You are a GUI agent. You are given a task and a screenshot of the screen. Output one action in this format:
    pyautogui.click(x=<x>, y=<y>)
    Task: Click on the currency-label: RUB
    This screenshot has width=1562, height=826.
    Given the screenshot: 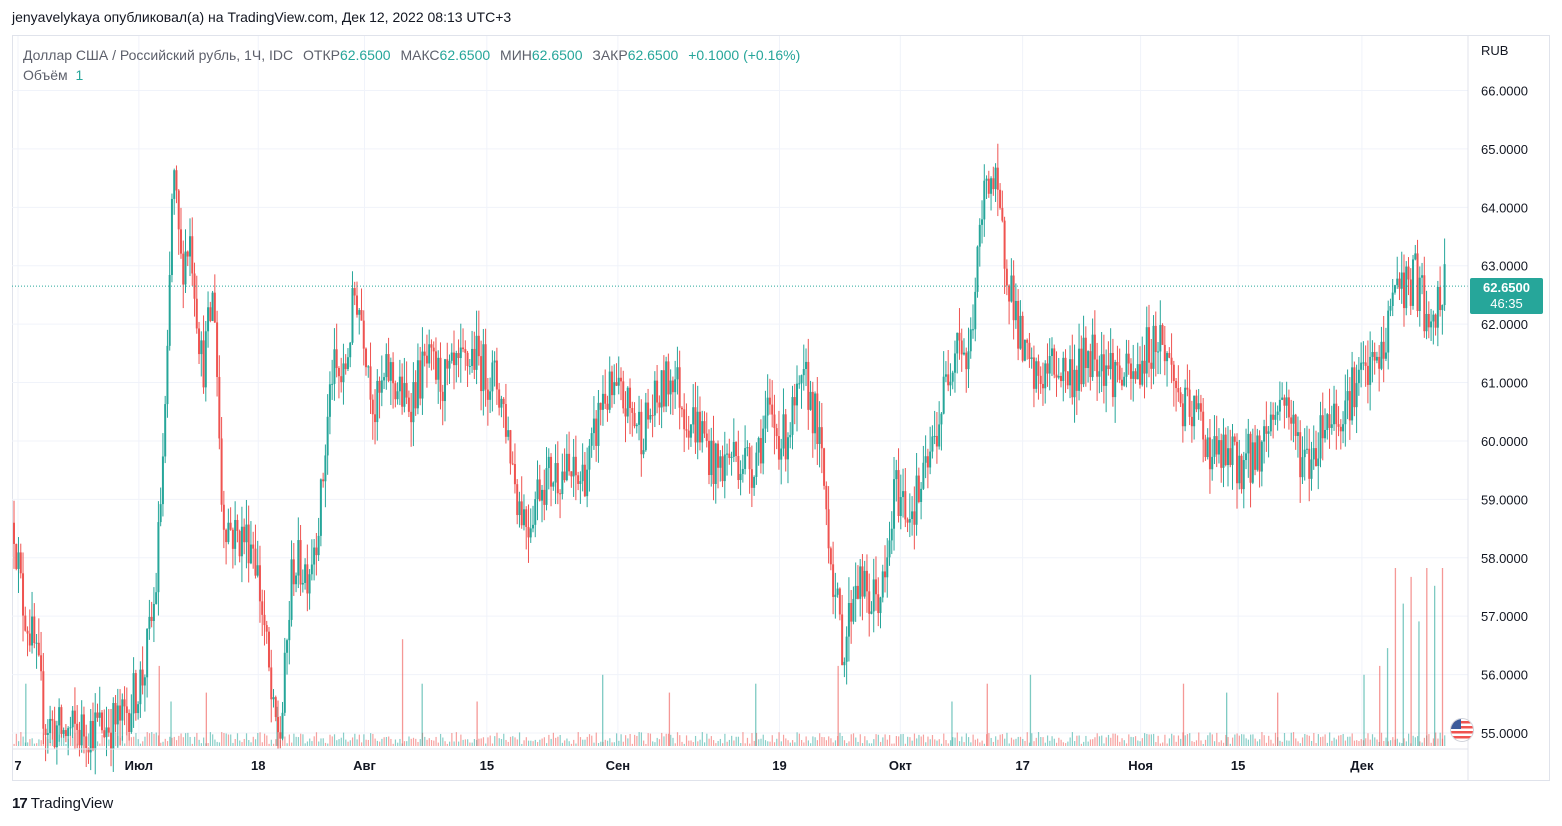 What is the action you would take?
    pyautogui.click(x=1495, y=50)
    